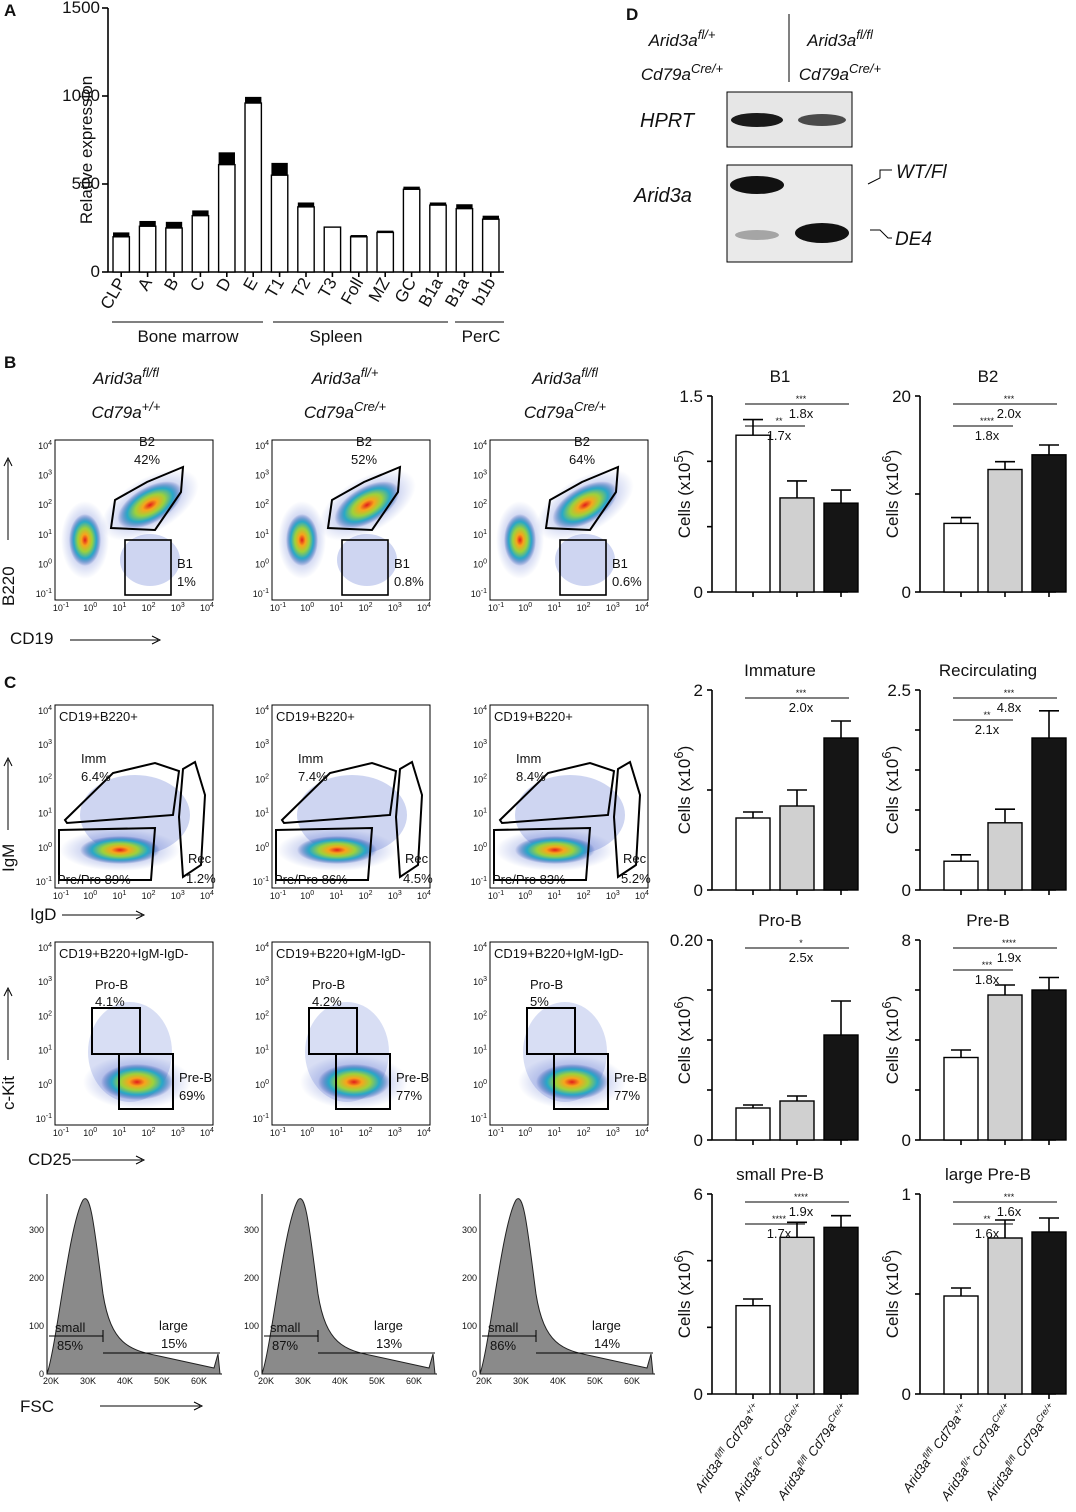 Image resolution: width=1076 pixels, height=1512 pixels. What do you see at coordinates (337, 850) in the screenshot?
I see `flowc1-pop-density` at bounding box center [337, 850].